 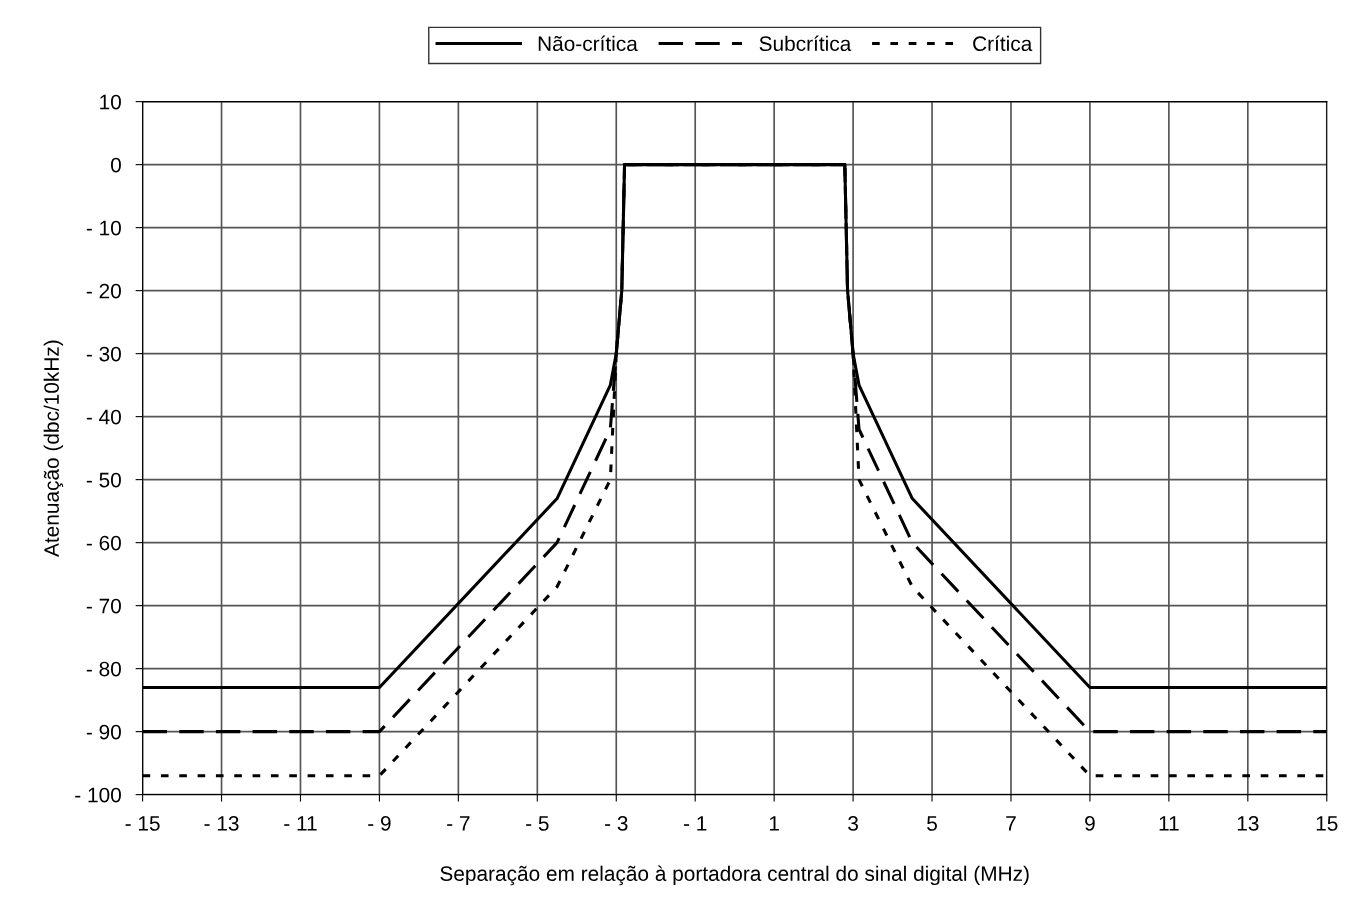 What do you see at coordinates (53, 448) in the screenshot?
I see `y-axis-title: Atenuação (dbc/10kHz)` at bounding box center [53, 448].